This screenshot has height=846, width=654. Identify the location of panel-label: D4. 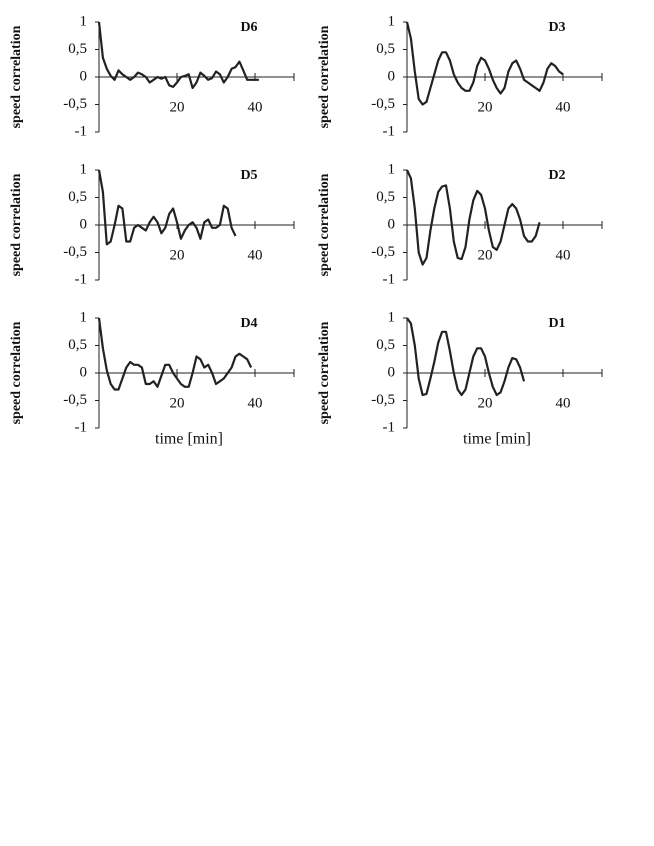
(248, 323).